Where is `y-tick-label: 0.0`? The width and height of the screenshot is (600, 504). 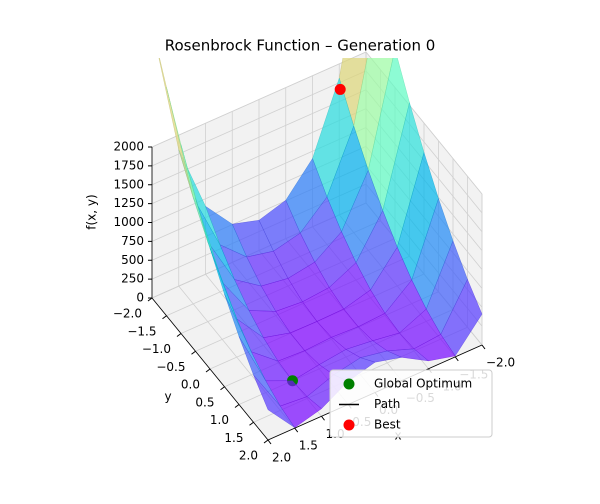 y-tick-label: 0.0 is located at coordinates (190, 385).